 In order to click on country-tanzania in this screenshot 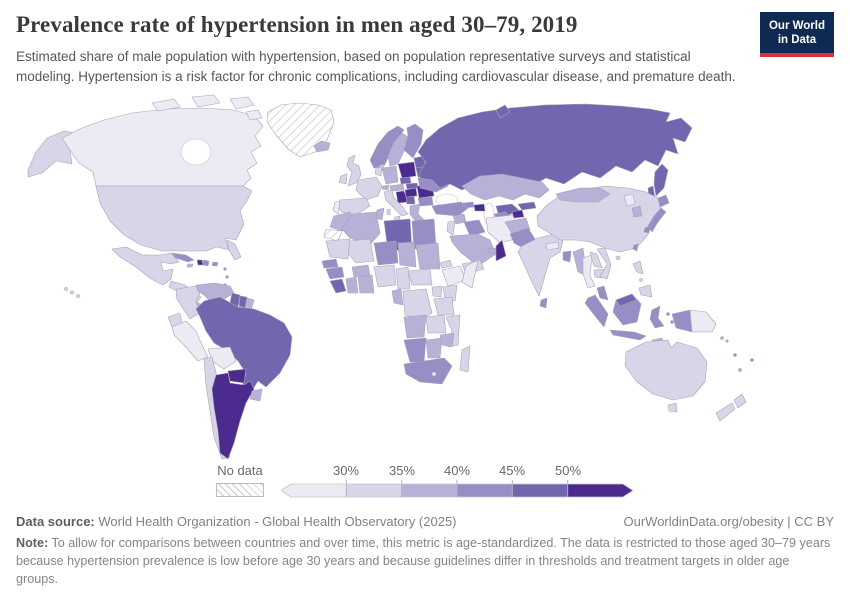, I will do `click(444, 306)`.